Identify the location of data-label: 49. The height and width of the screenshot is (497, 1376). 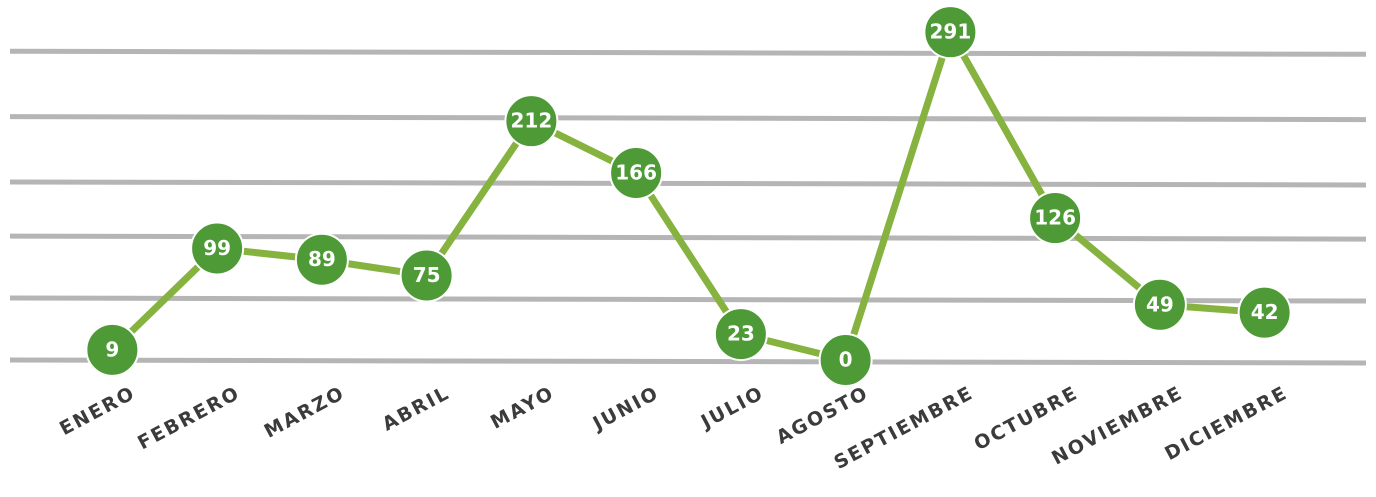
(1160, 304).